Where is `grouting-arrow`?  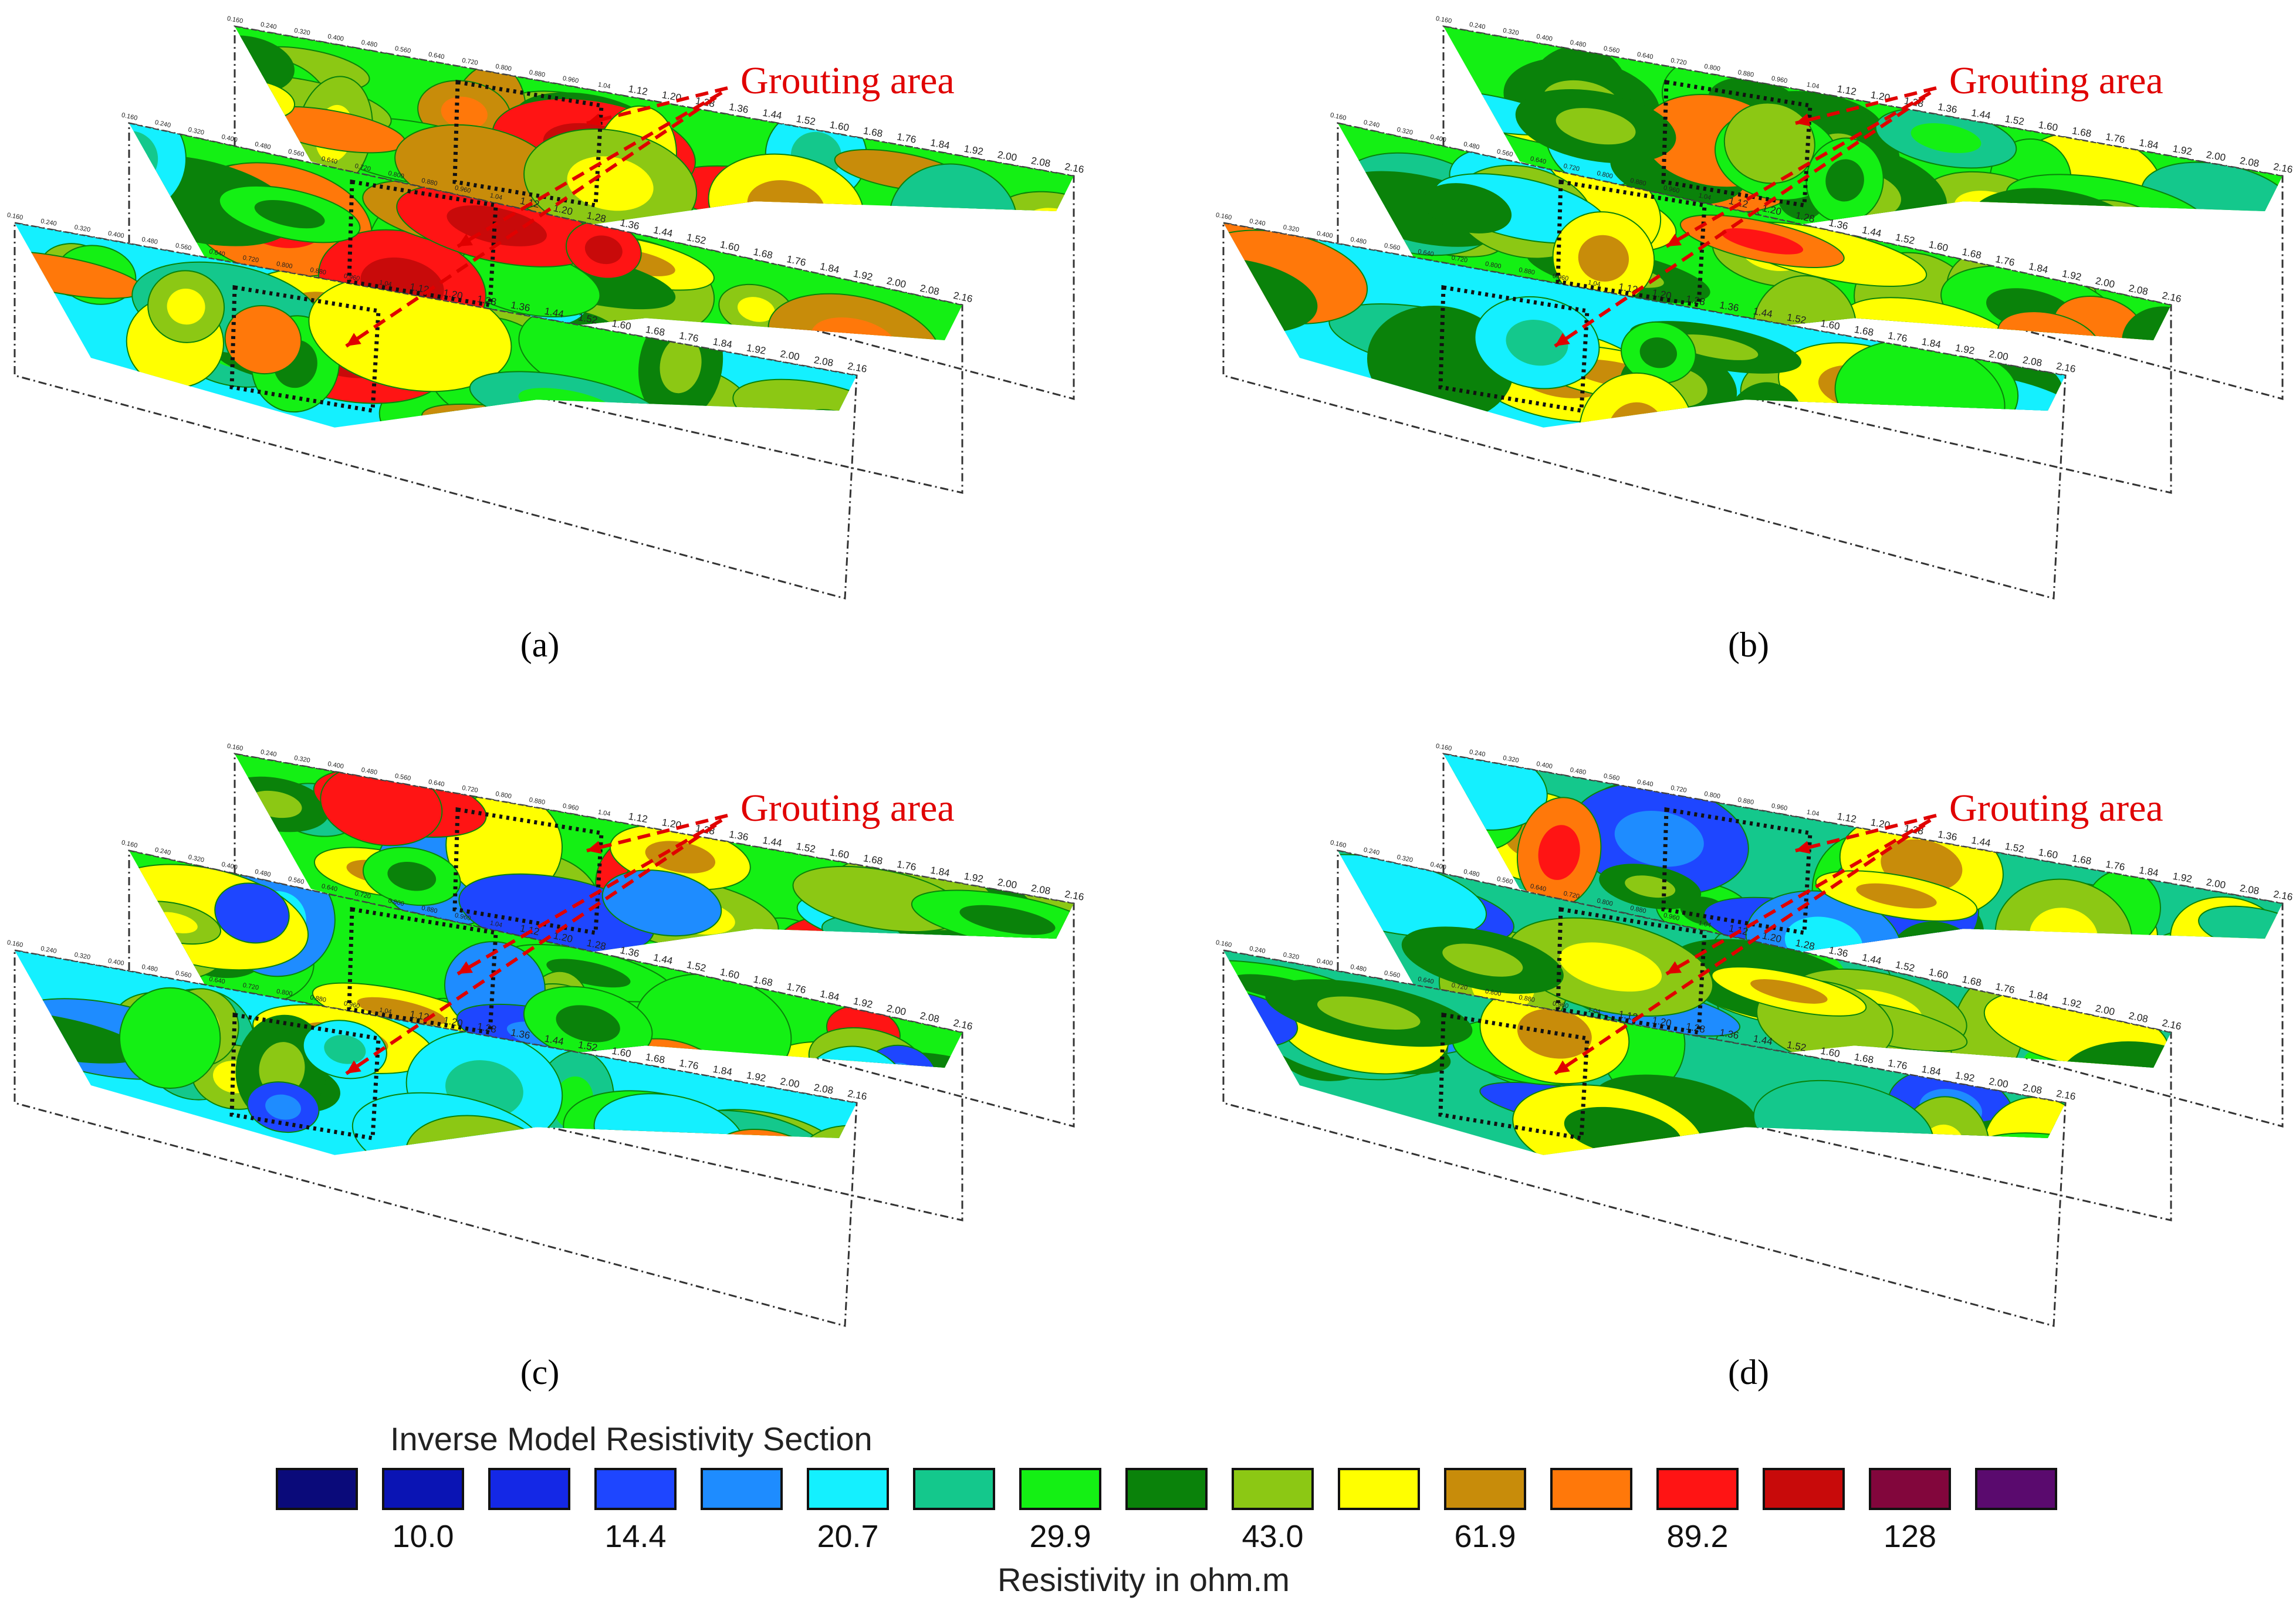
grouting-arrow is located at coordinates (531, 222).